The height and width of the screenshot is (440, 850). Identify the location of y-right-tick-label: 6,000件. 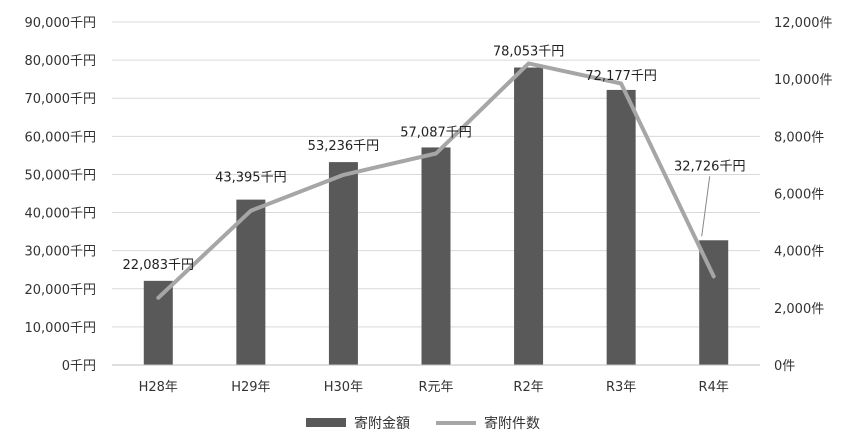
(799, 195).